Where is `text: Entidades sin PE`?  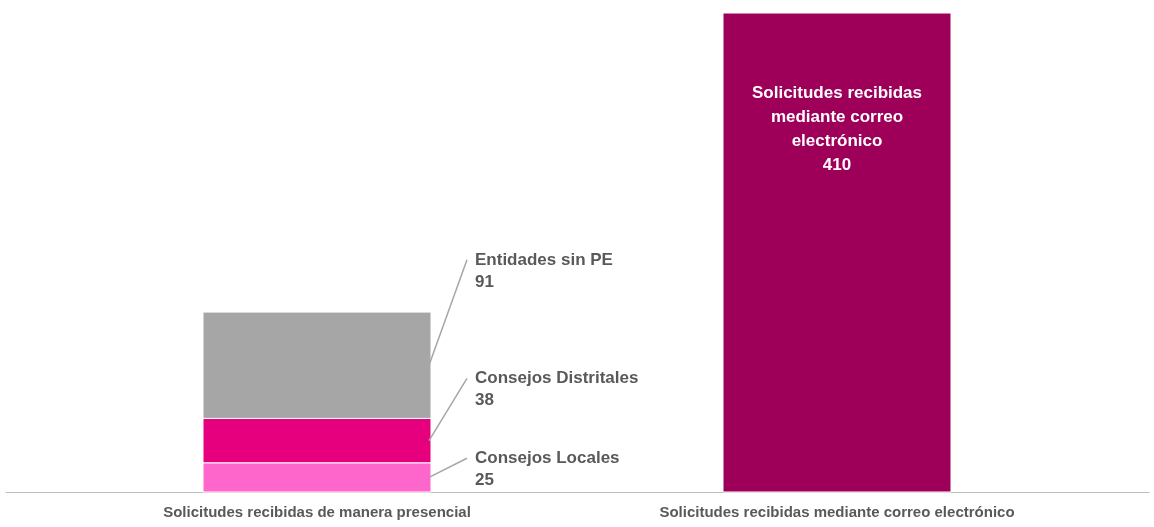
text: Entidades sin PE is located at coordinates (544, 259).